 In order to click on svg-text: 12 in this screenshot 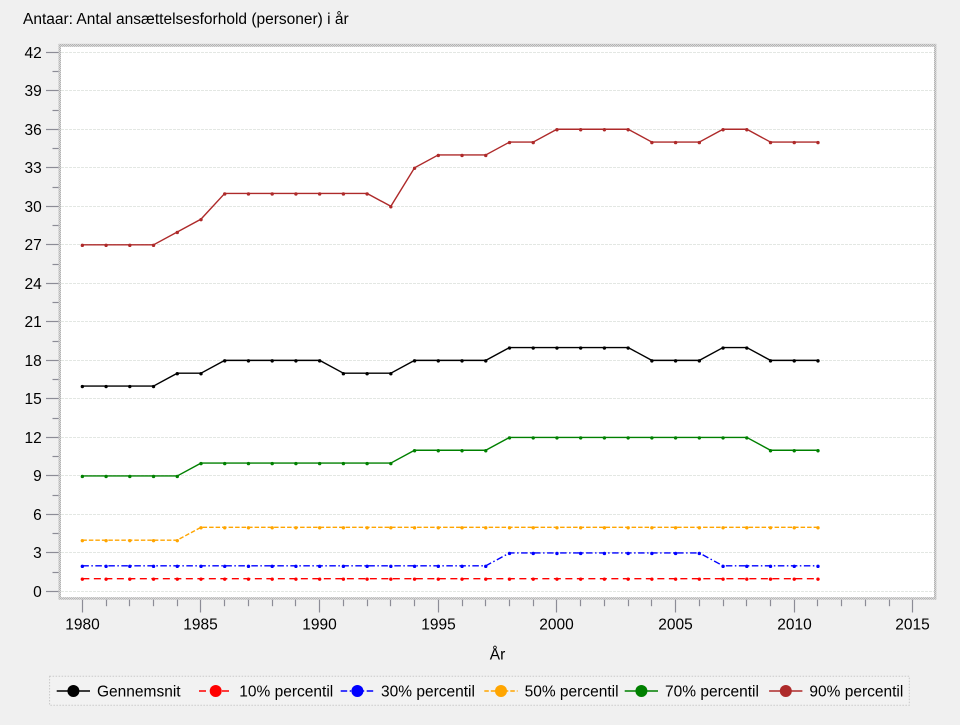, I will do `click(33, 438)`.